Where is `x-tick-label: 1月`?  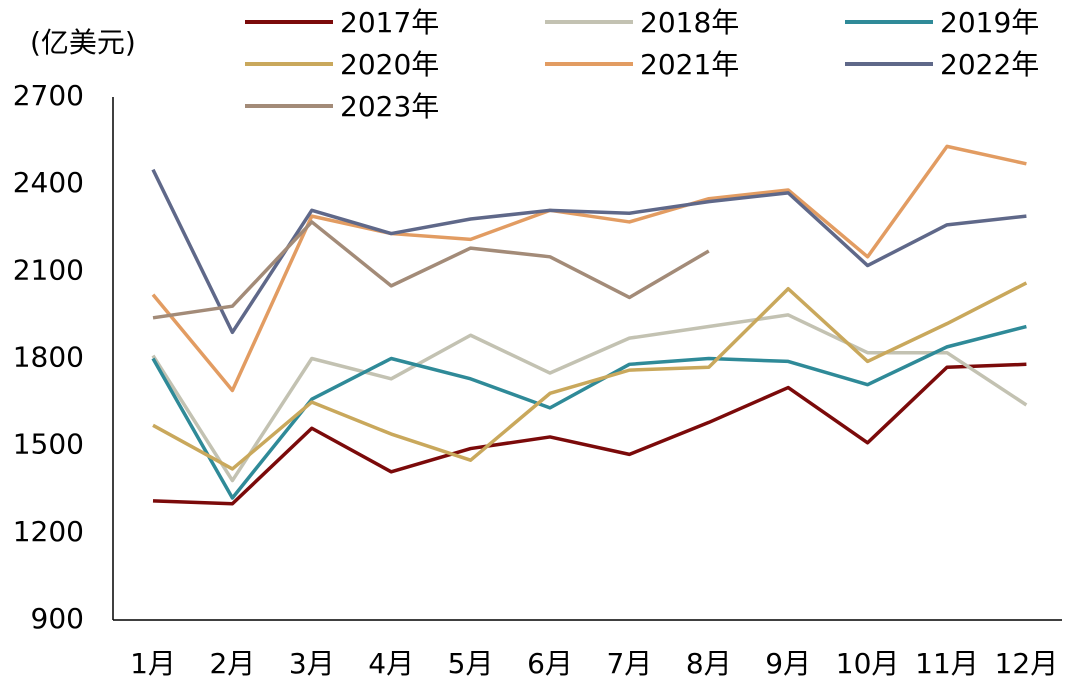
x-tick-label: 1月 is located at coordinates (153, 663).